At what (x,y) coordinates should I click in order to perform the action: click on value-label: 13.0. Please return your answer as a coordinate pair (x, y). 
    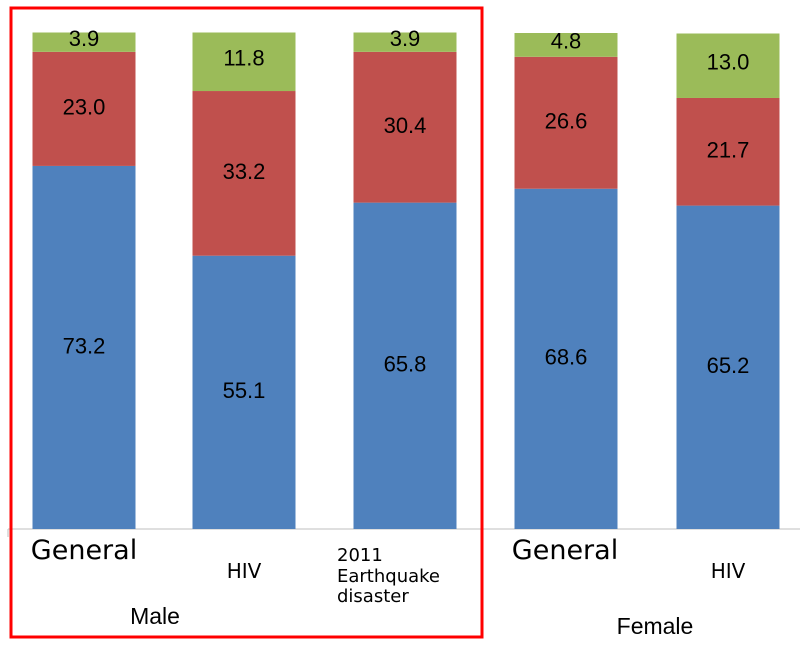
    Looking at the image, I should click on (728, 62).